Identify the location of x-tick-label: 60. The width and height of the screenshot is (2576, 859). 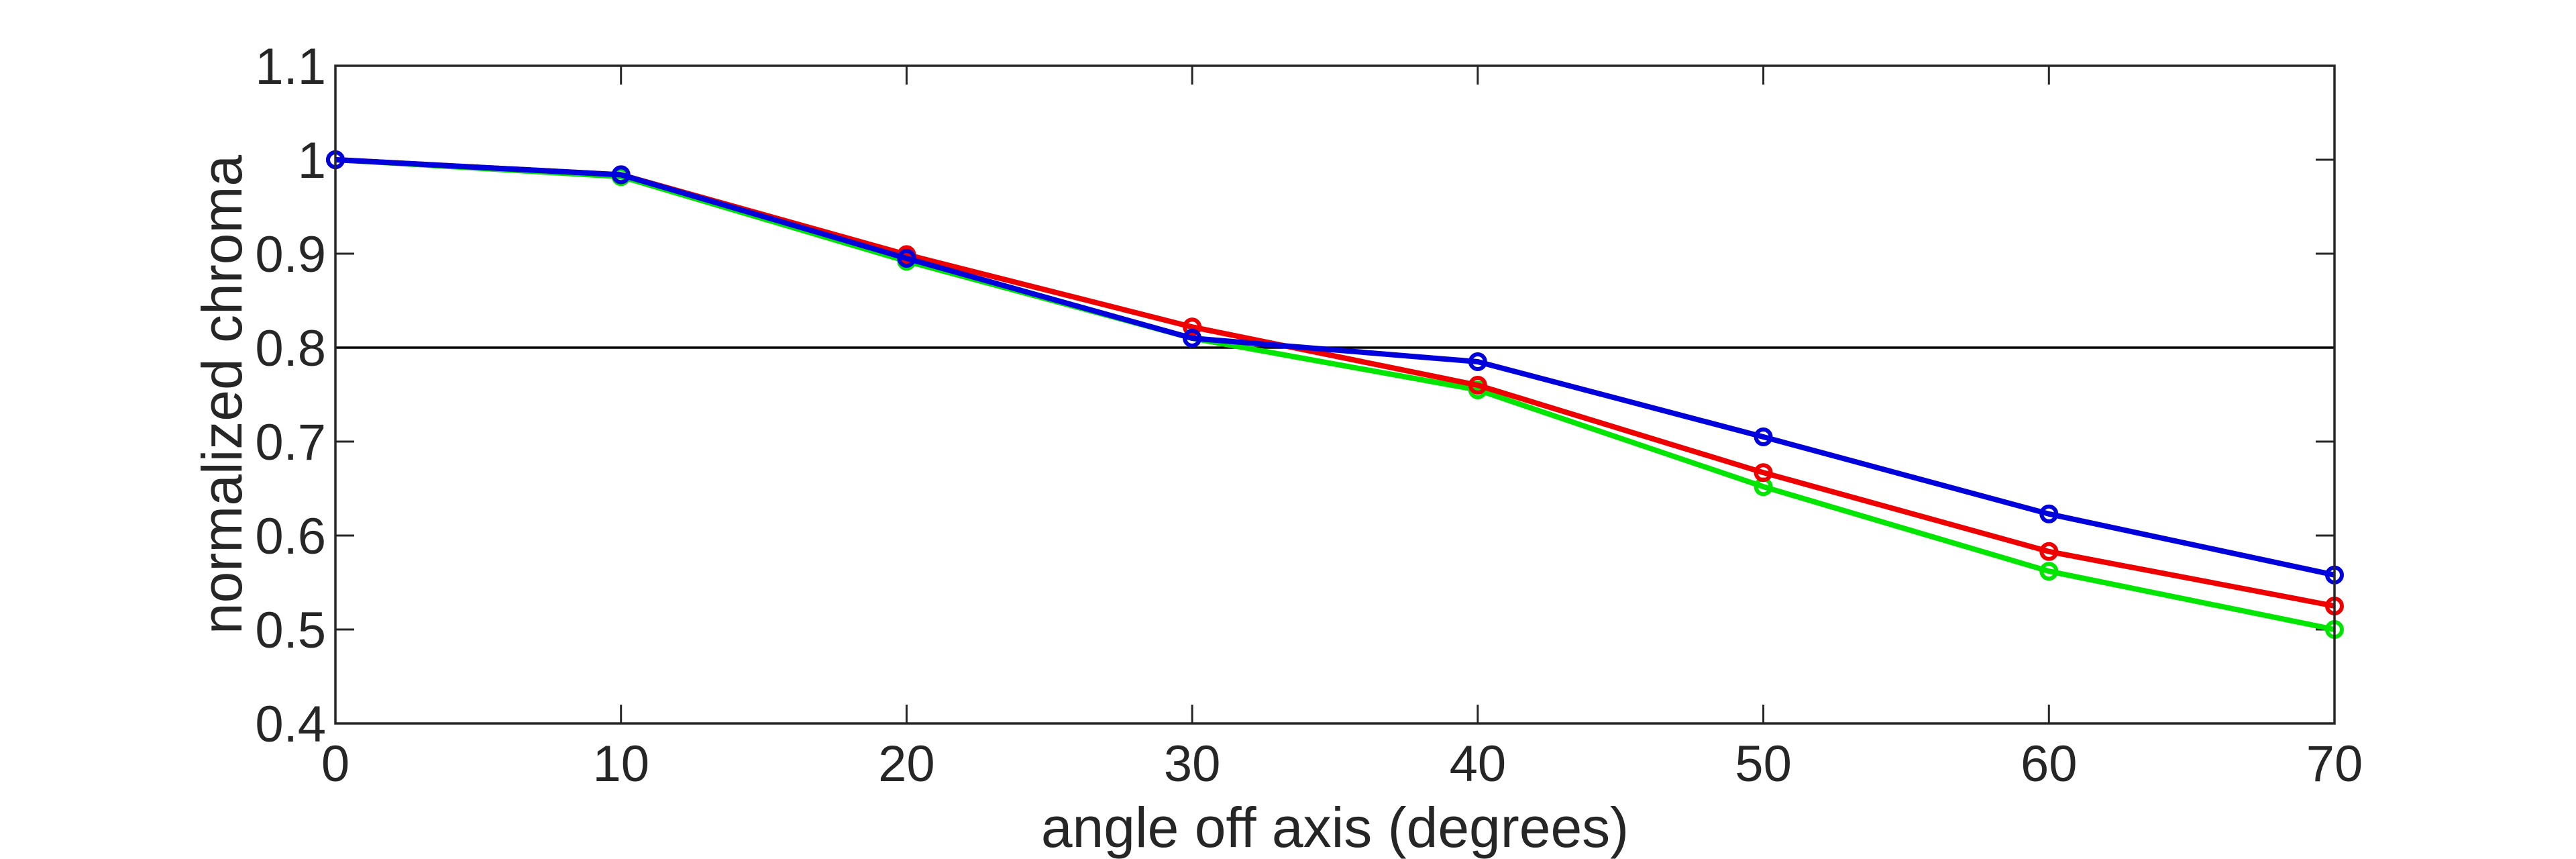
(2049, 765).